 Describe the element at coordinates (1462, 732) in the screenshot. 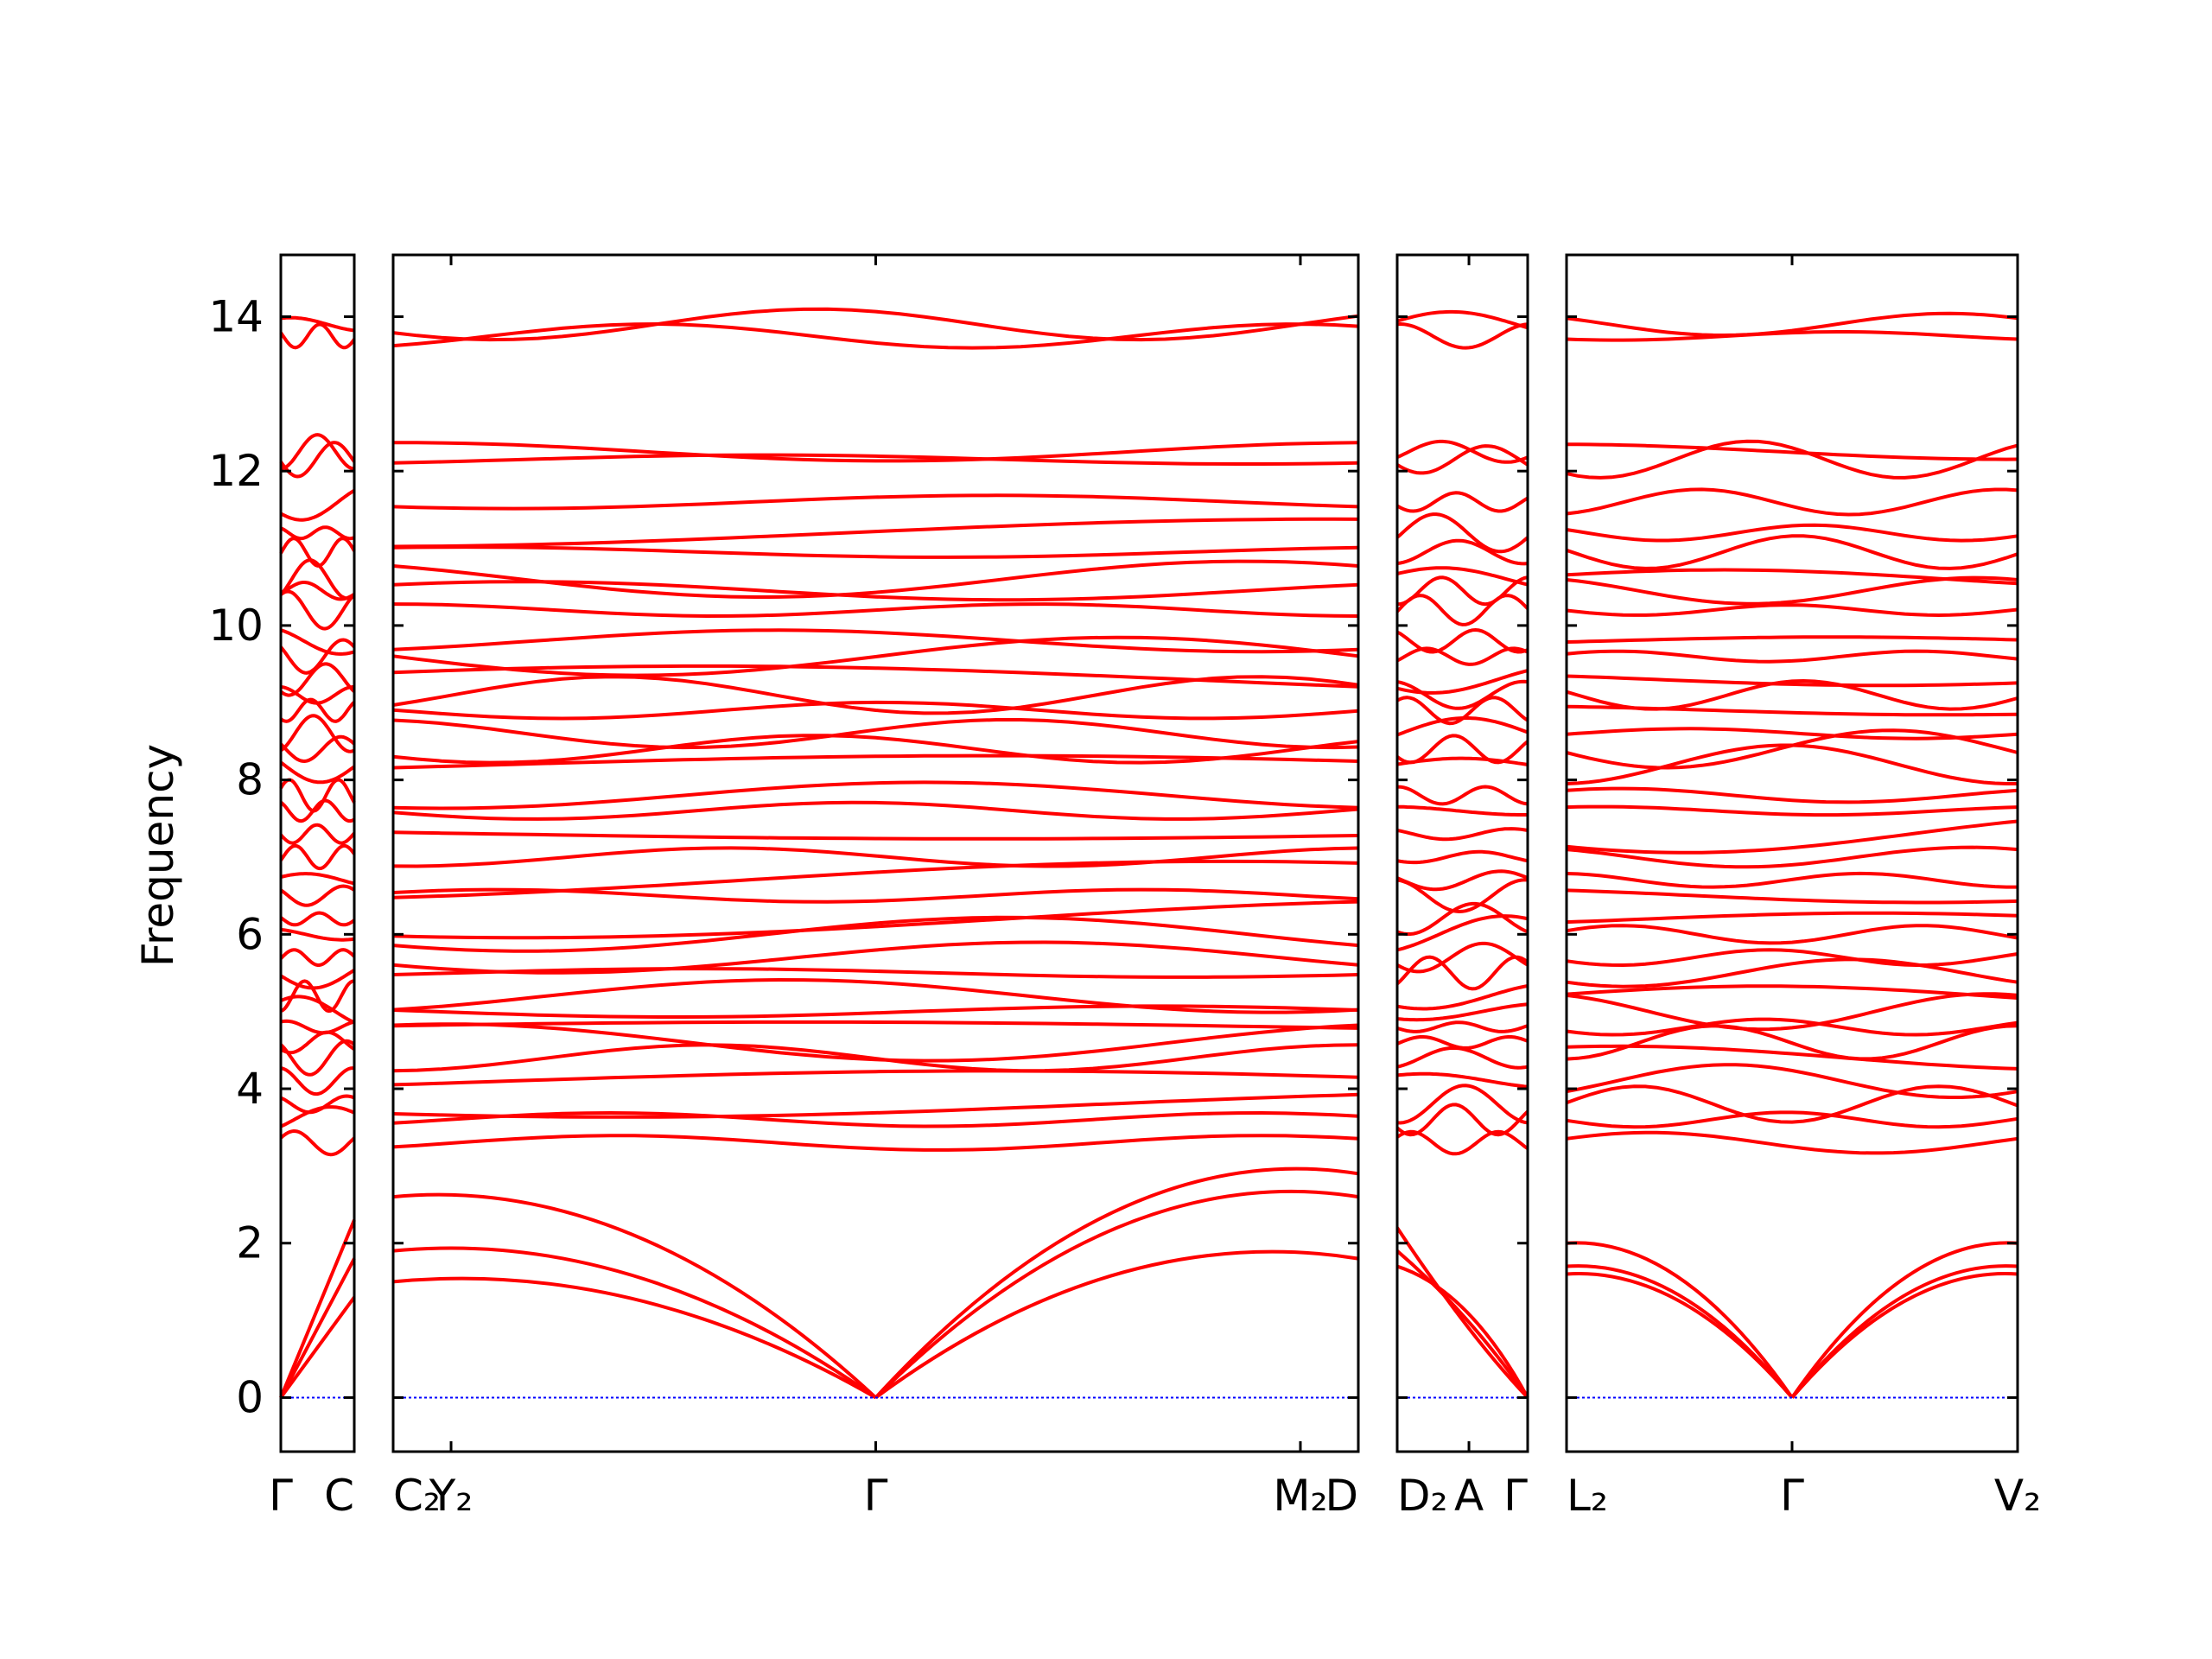

I see `panel-3-bands` at that location.